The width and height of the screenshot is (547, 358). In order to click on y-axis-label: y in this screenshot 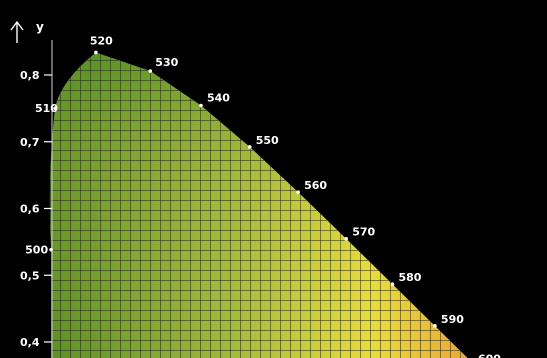, I will do `click(40, 27)`.